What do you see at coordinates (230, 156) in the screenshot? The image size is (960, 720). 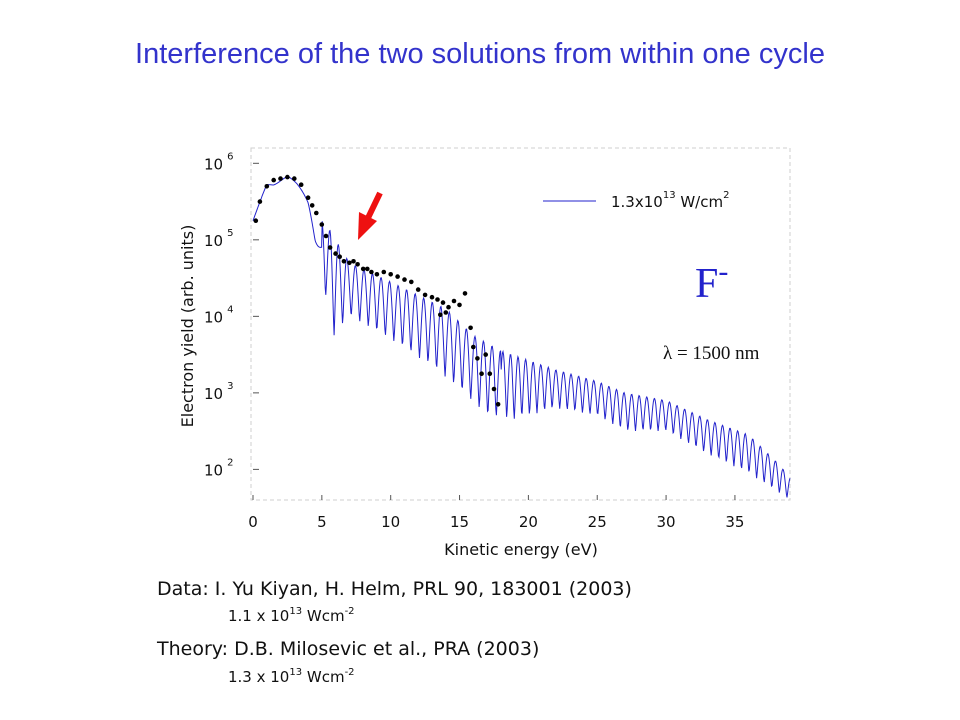 I see `y-tick-exp: 6` at bounding box center [230, 156].